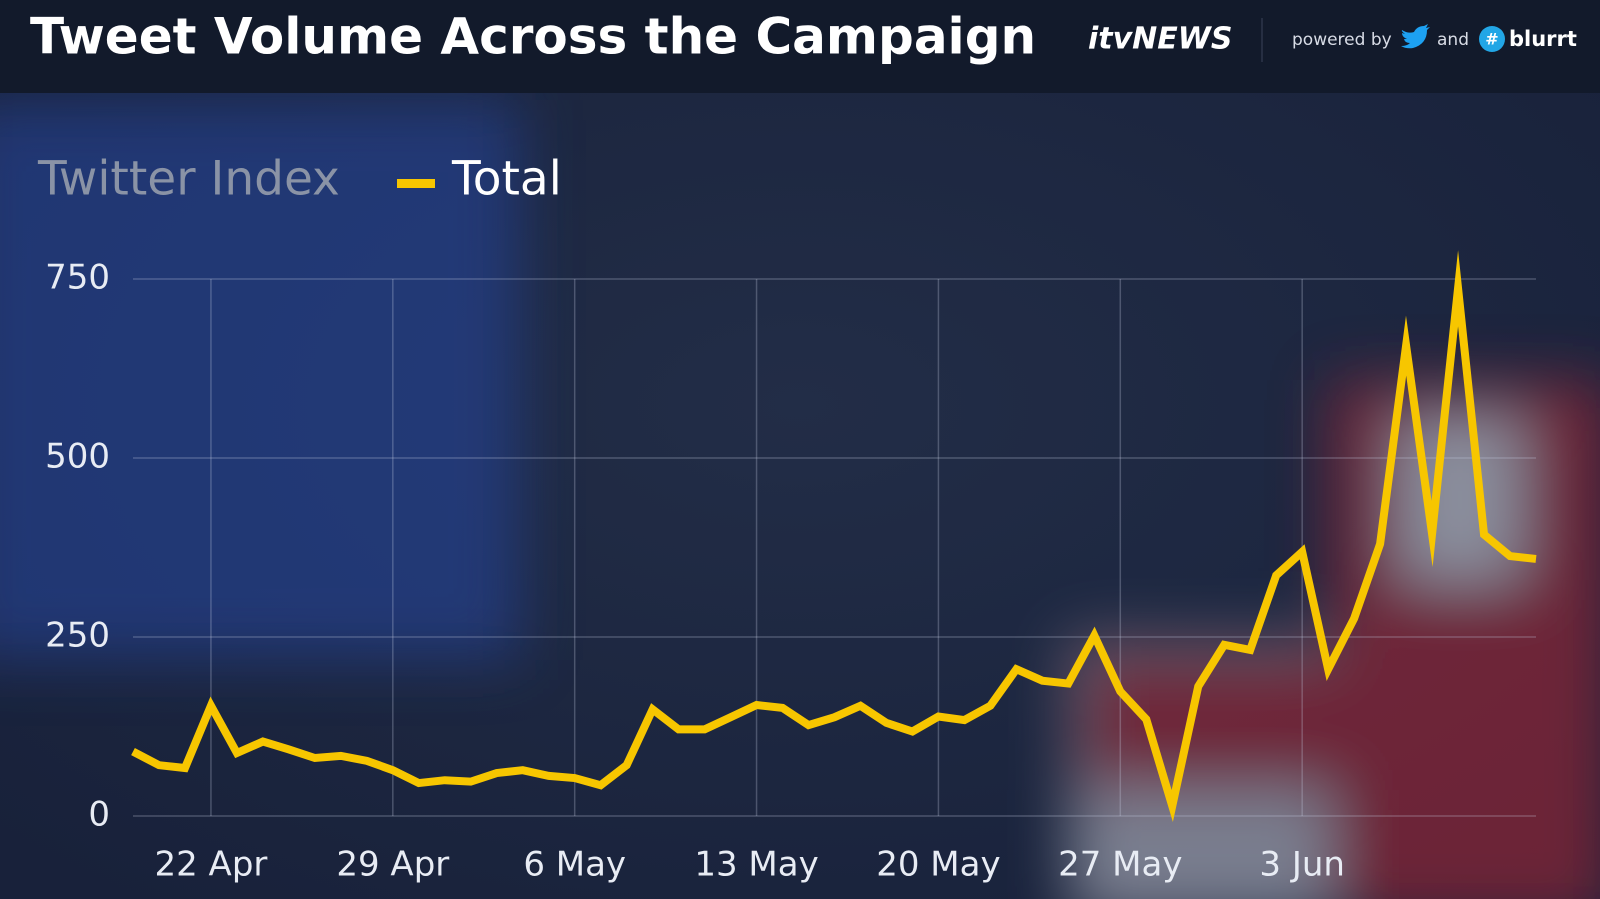 The image size is (1600, 899). I want to click on legend-swatch, so click(416, 183).